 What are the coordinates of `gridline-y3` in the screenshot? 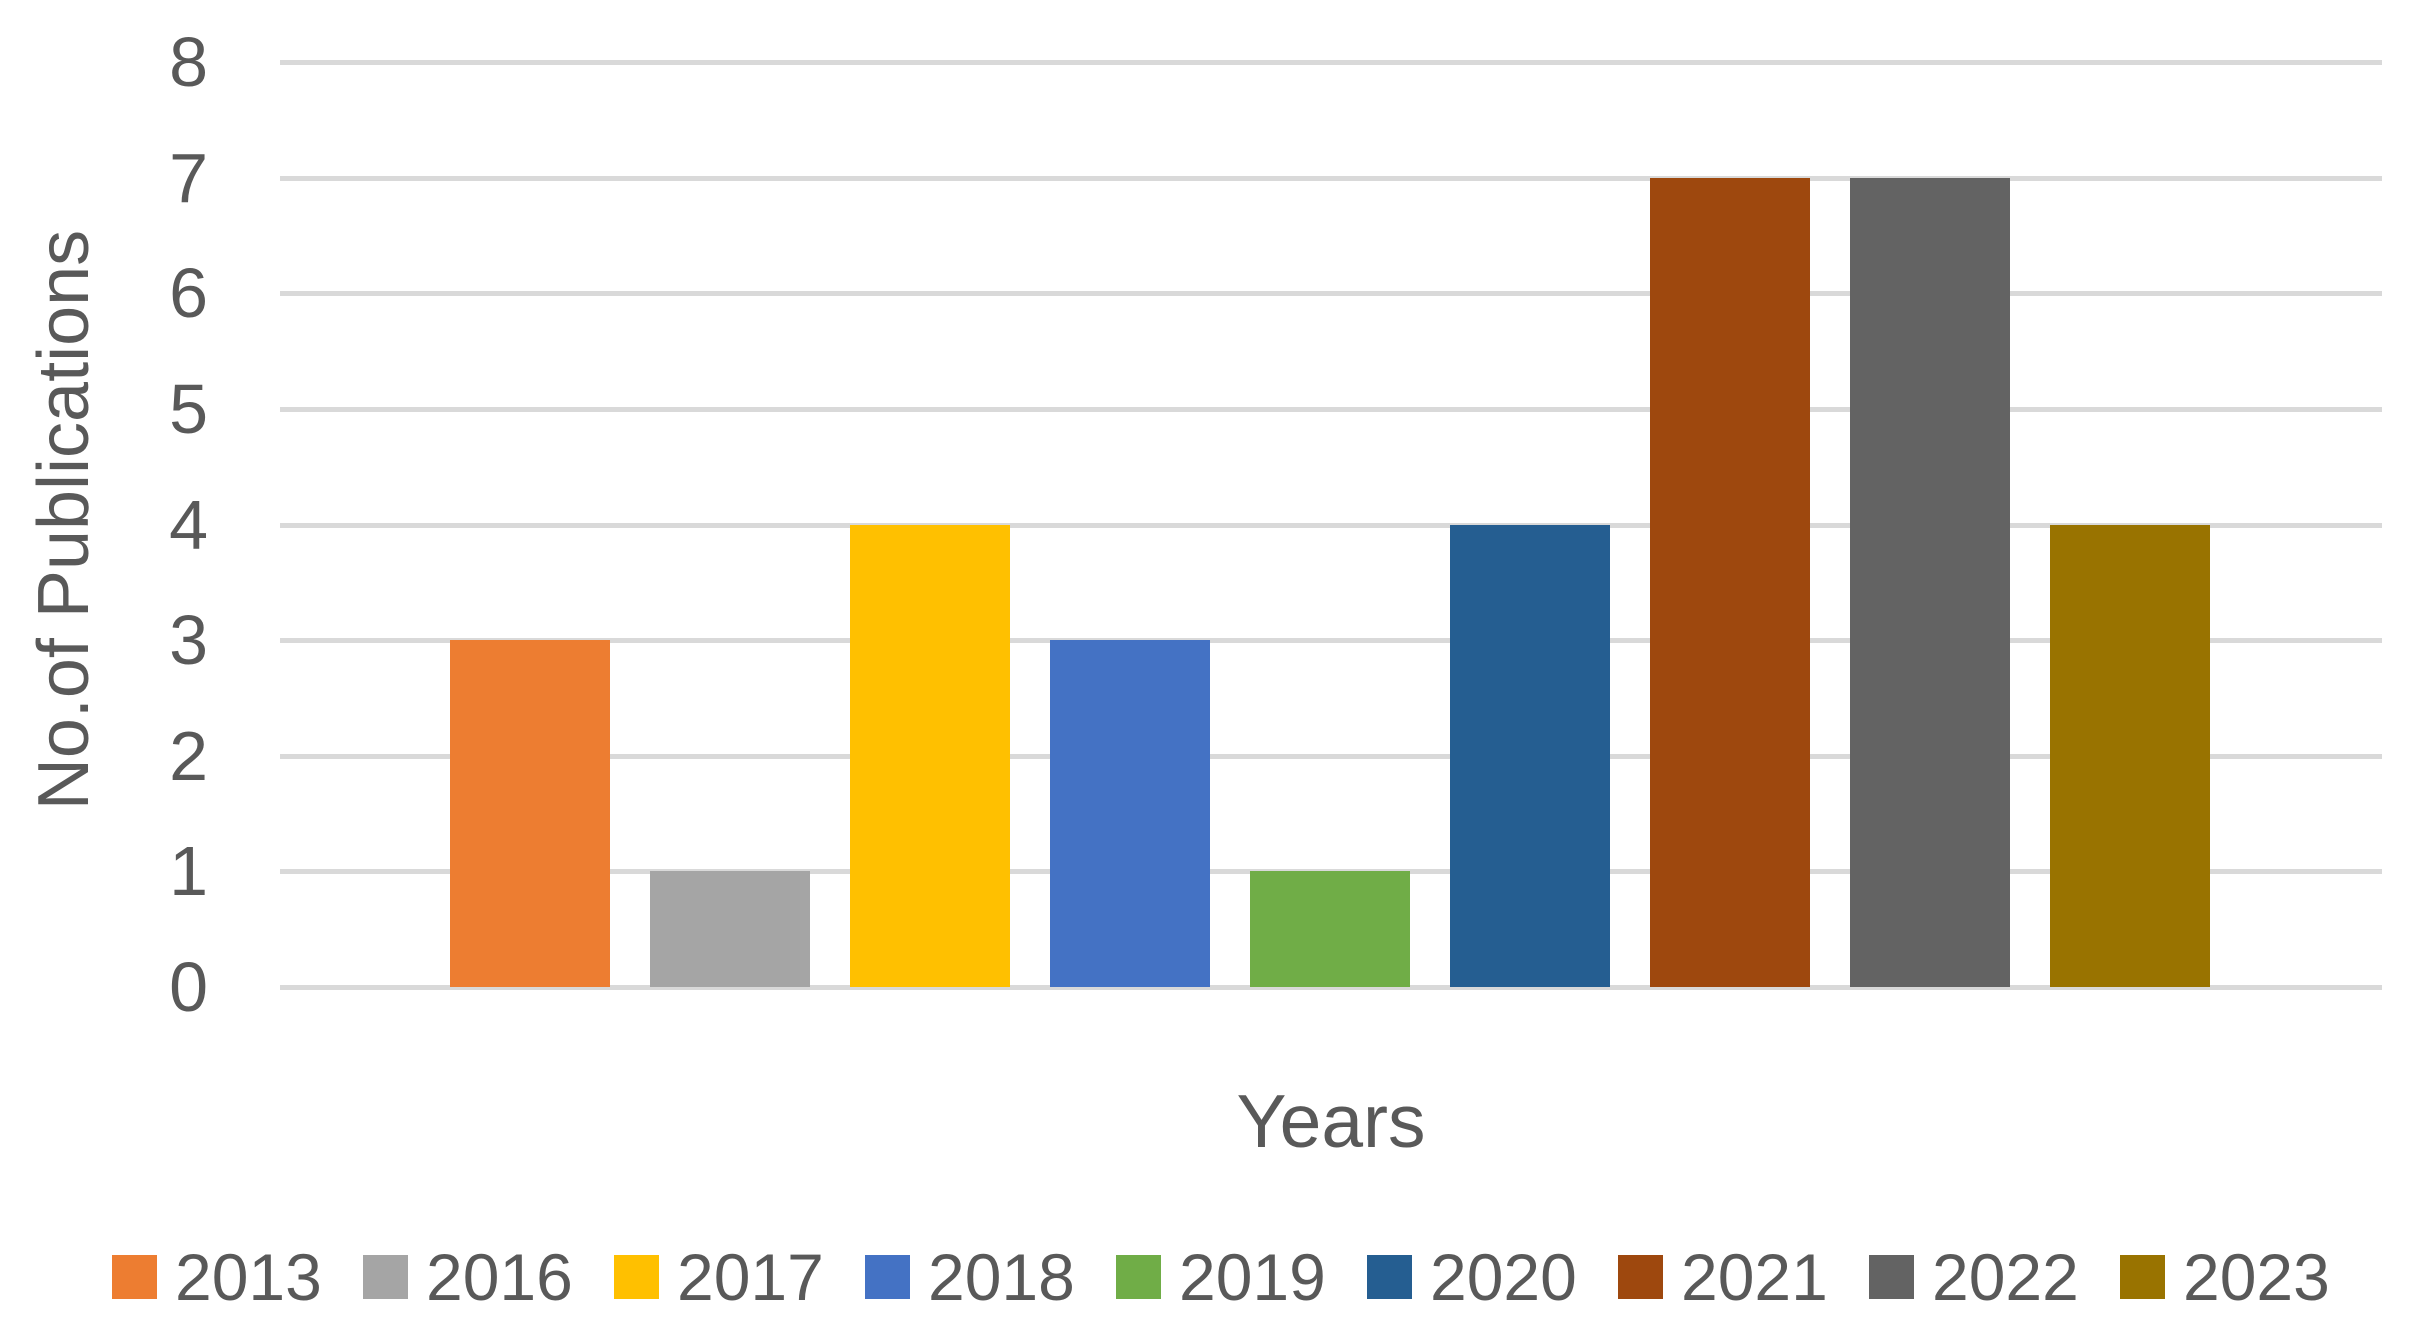 It's located at (1331, 641).